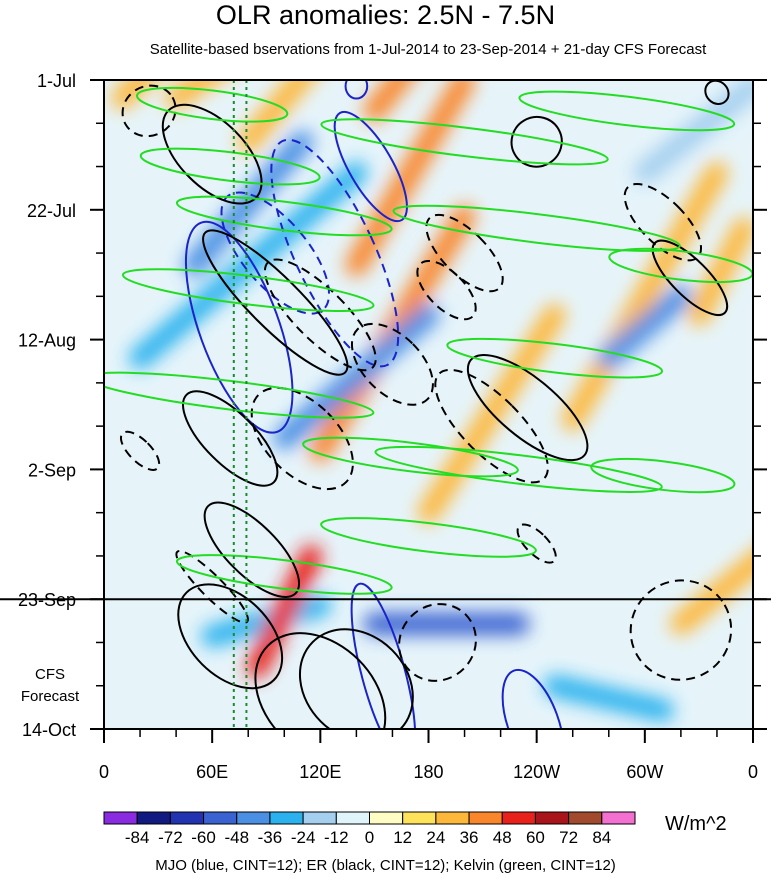 This screenshot has width=771, height=878. What do you see at coordinates (535, 837) in the screenshot?
I see `colorbar-label-12: 60` at bounding box center [535, 837].